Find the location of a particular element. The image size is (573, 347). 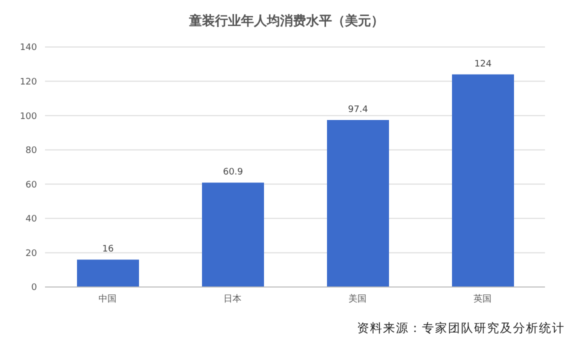

x-tick-label: 英国 is located at coordinates (483, 298).